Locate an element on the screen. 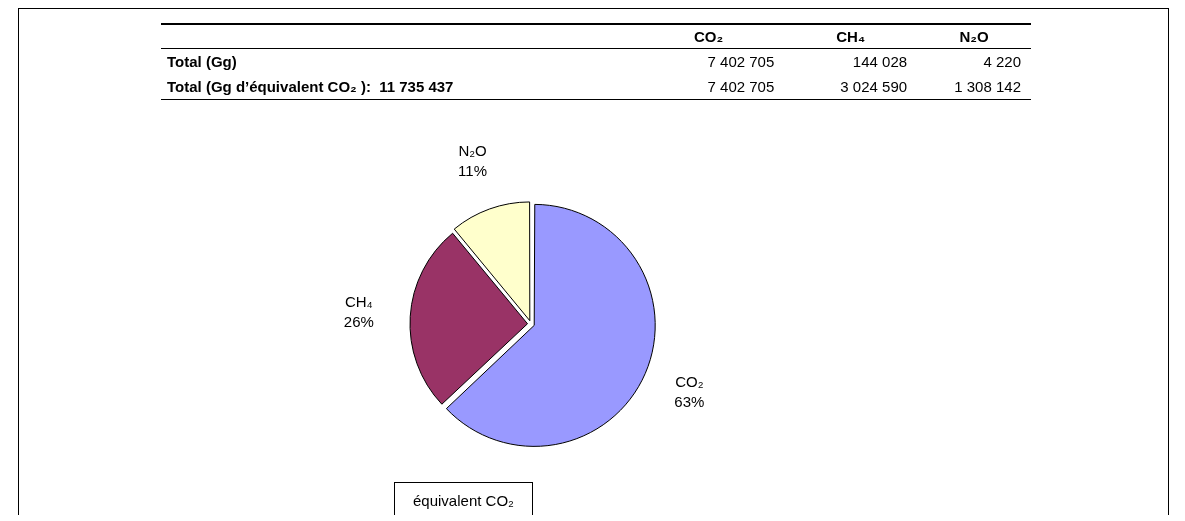 Image resolution: width=1185 pixels, height=521 pixels. data-label: 63% is located at coordinates (689, 401).